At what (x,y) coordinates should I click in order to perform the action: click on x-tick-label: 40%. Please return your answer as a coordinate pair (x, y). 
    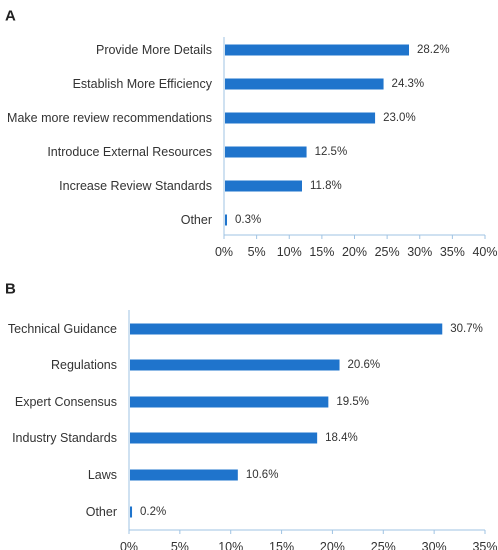
    Looking at the image, I should click on (484, 252).